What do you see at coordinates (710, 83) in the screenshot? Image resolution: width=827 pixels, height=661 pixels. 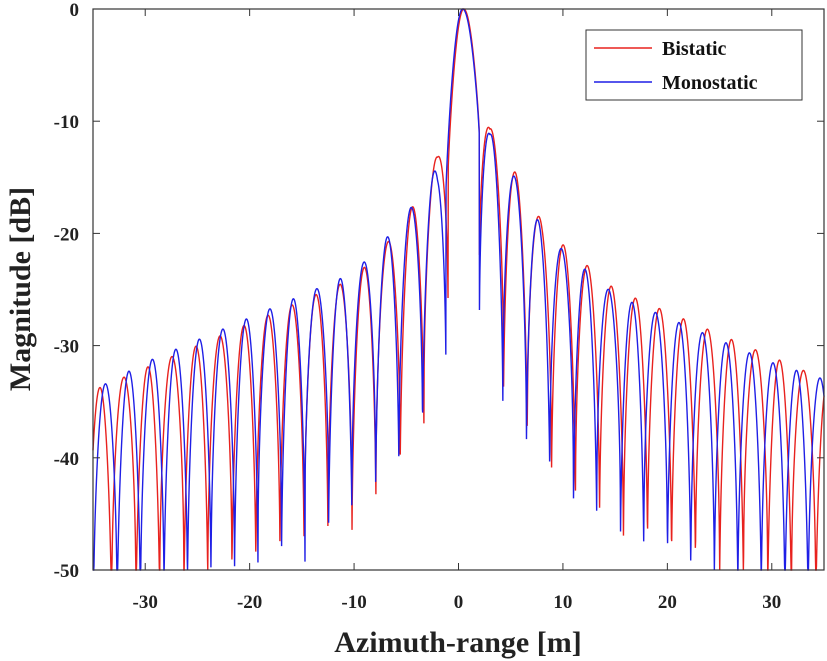 I see `legend-label-monostatic: Monostatic` at bounding box center [710, 83].